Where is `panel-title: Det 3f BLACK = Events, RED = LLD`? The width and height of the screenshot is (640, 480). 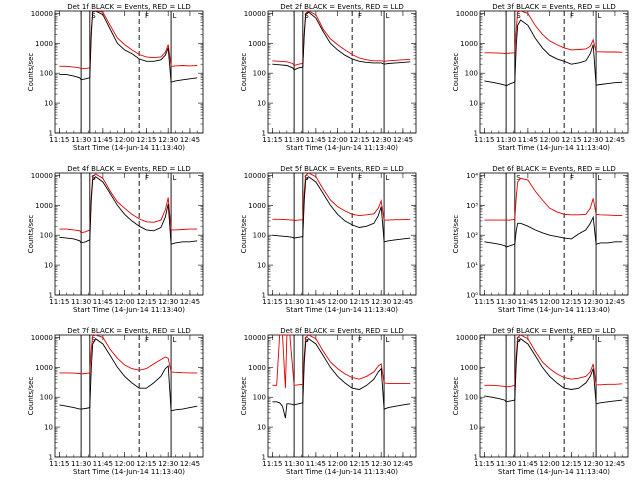 panel-title: Det 3f BLACK = Events, RED = LLD is located at coordinates (553, 7).